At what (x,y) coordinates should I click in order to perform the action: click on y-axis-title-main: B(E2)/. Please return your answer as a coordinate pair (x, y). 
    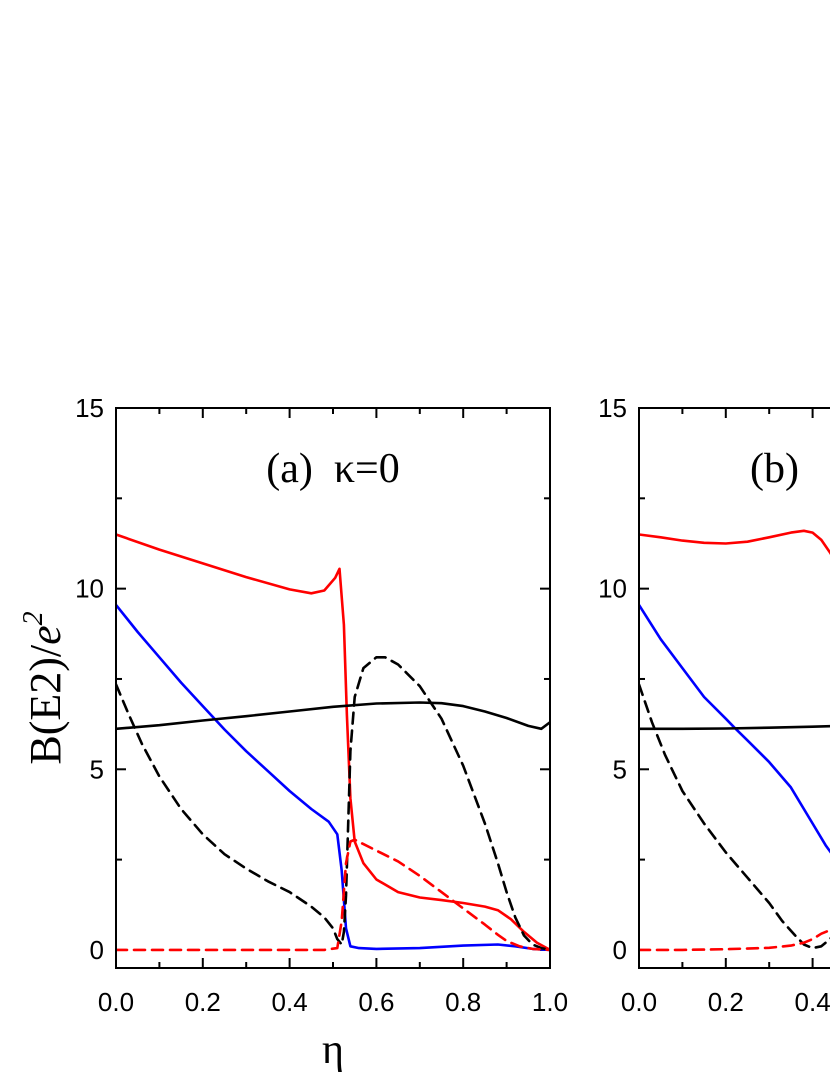
    Looking at the image, I should click on (45, 704).